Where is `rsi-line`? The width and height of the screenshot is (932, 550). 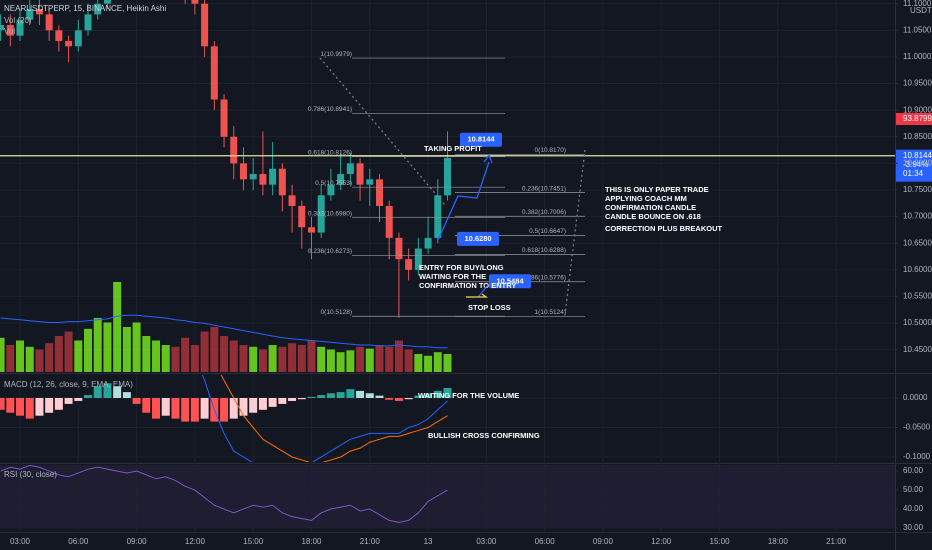
rsi-line is located at coordinates (224, 494).